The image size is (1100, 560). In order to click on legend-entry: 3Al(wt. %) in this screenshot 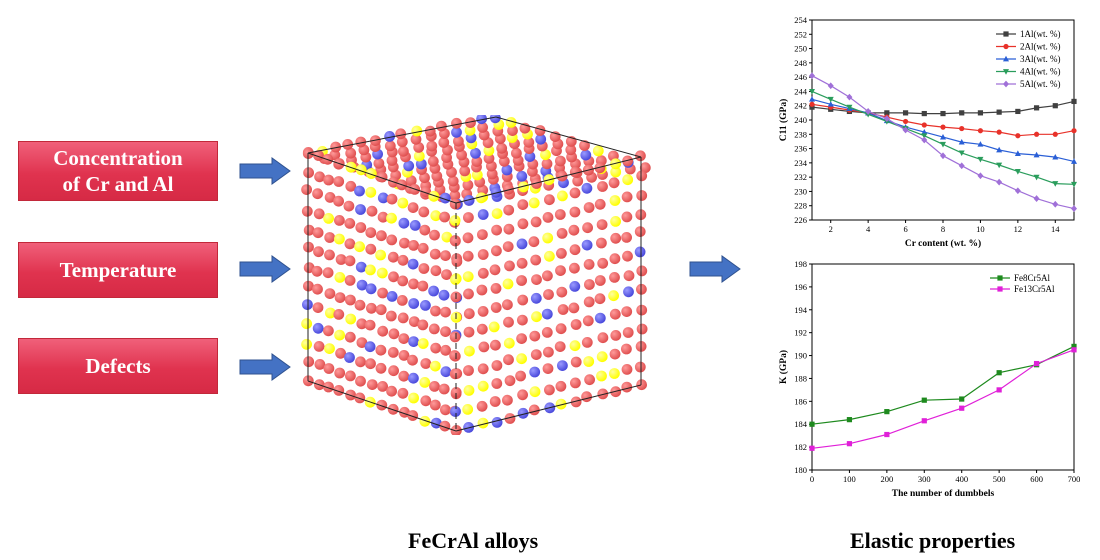, I will do `click(1040, 59)`.